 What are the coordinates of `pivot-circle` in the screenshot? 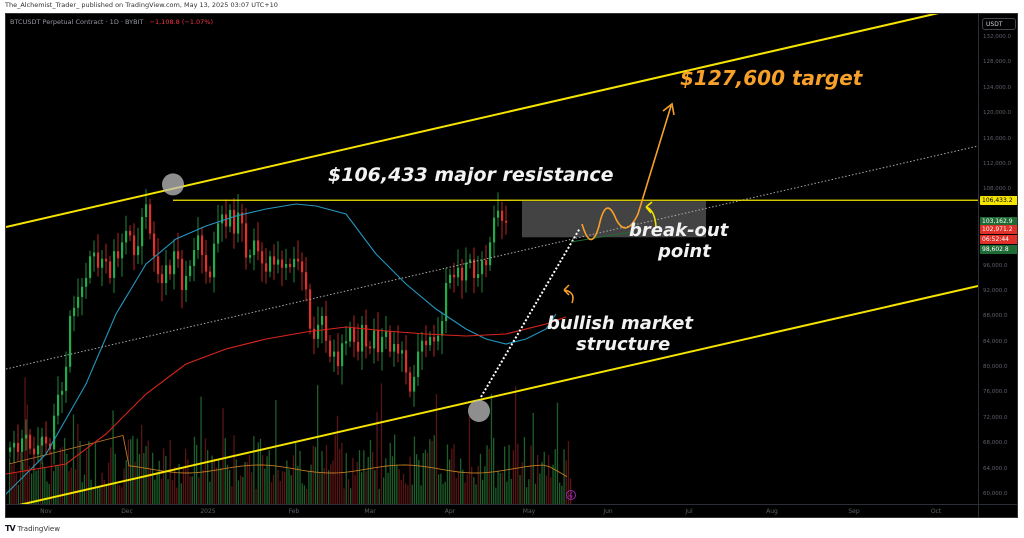 It's located at (479, 410).